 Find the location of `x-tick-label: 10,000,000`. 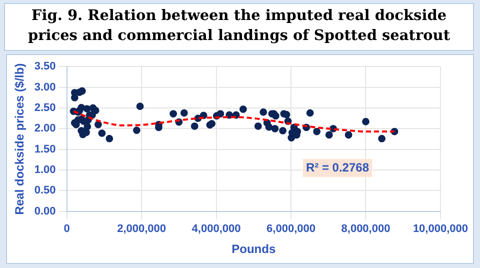

x-tick-label: 10,000,000 is located at coordinates (440, 229).